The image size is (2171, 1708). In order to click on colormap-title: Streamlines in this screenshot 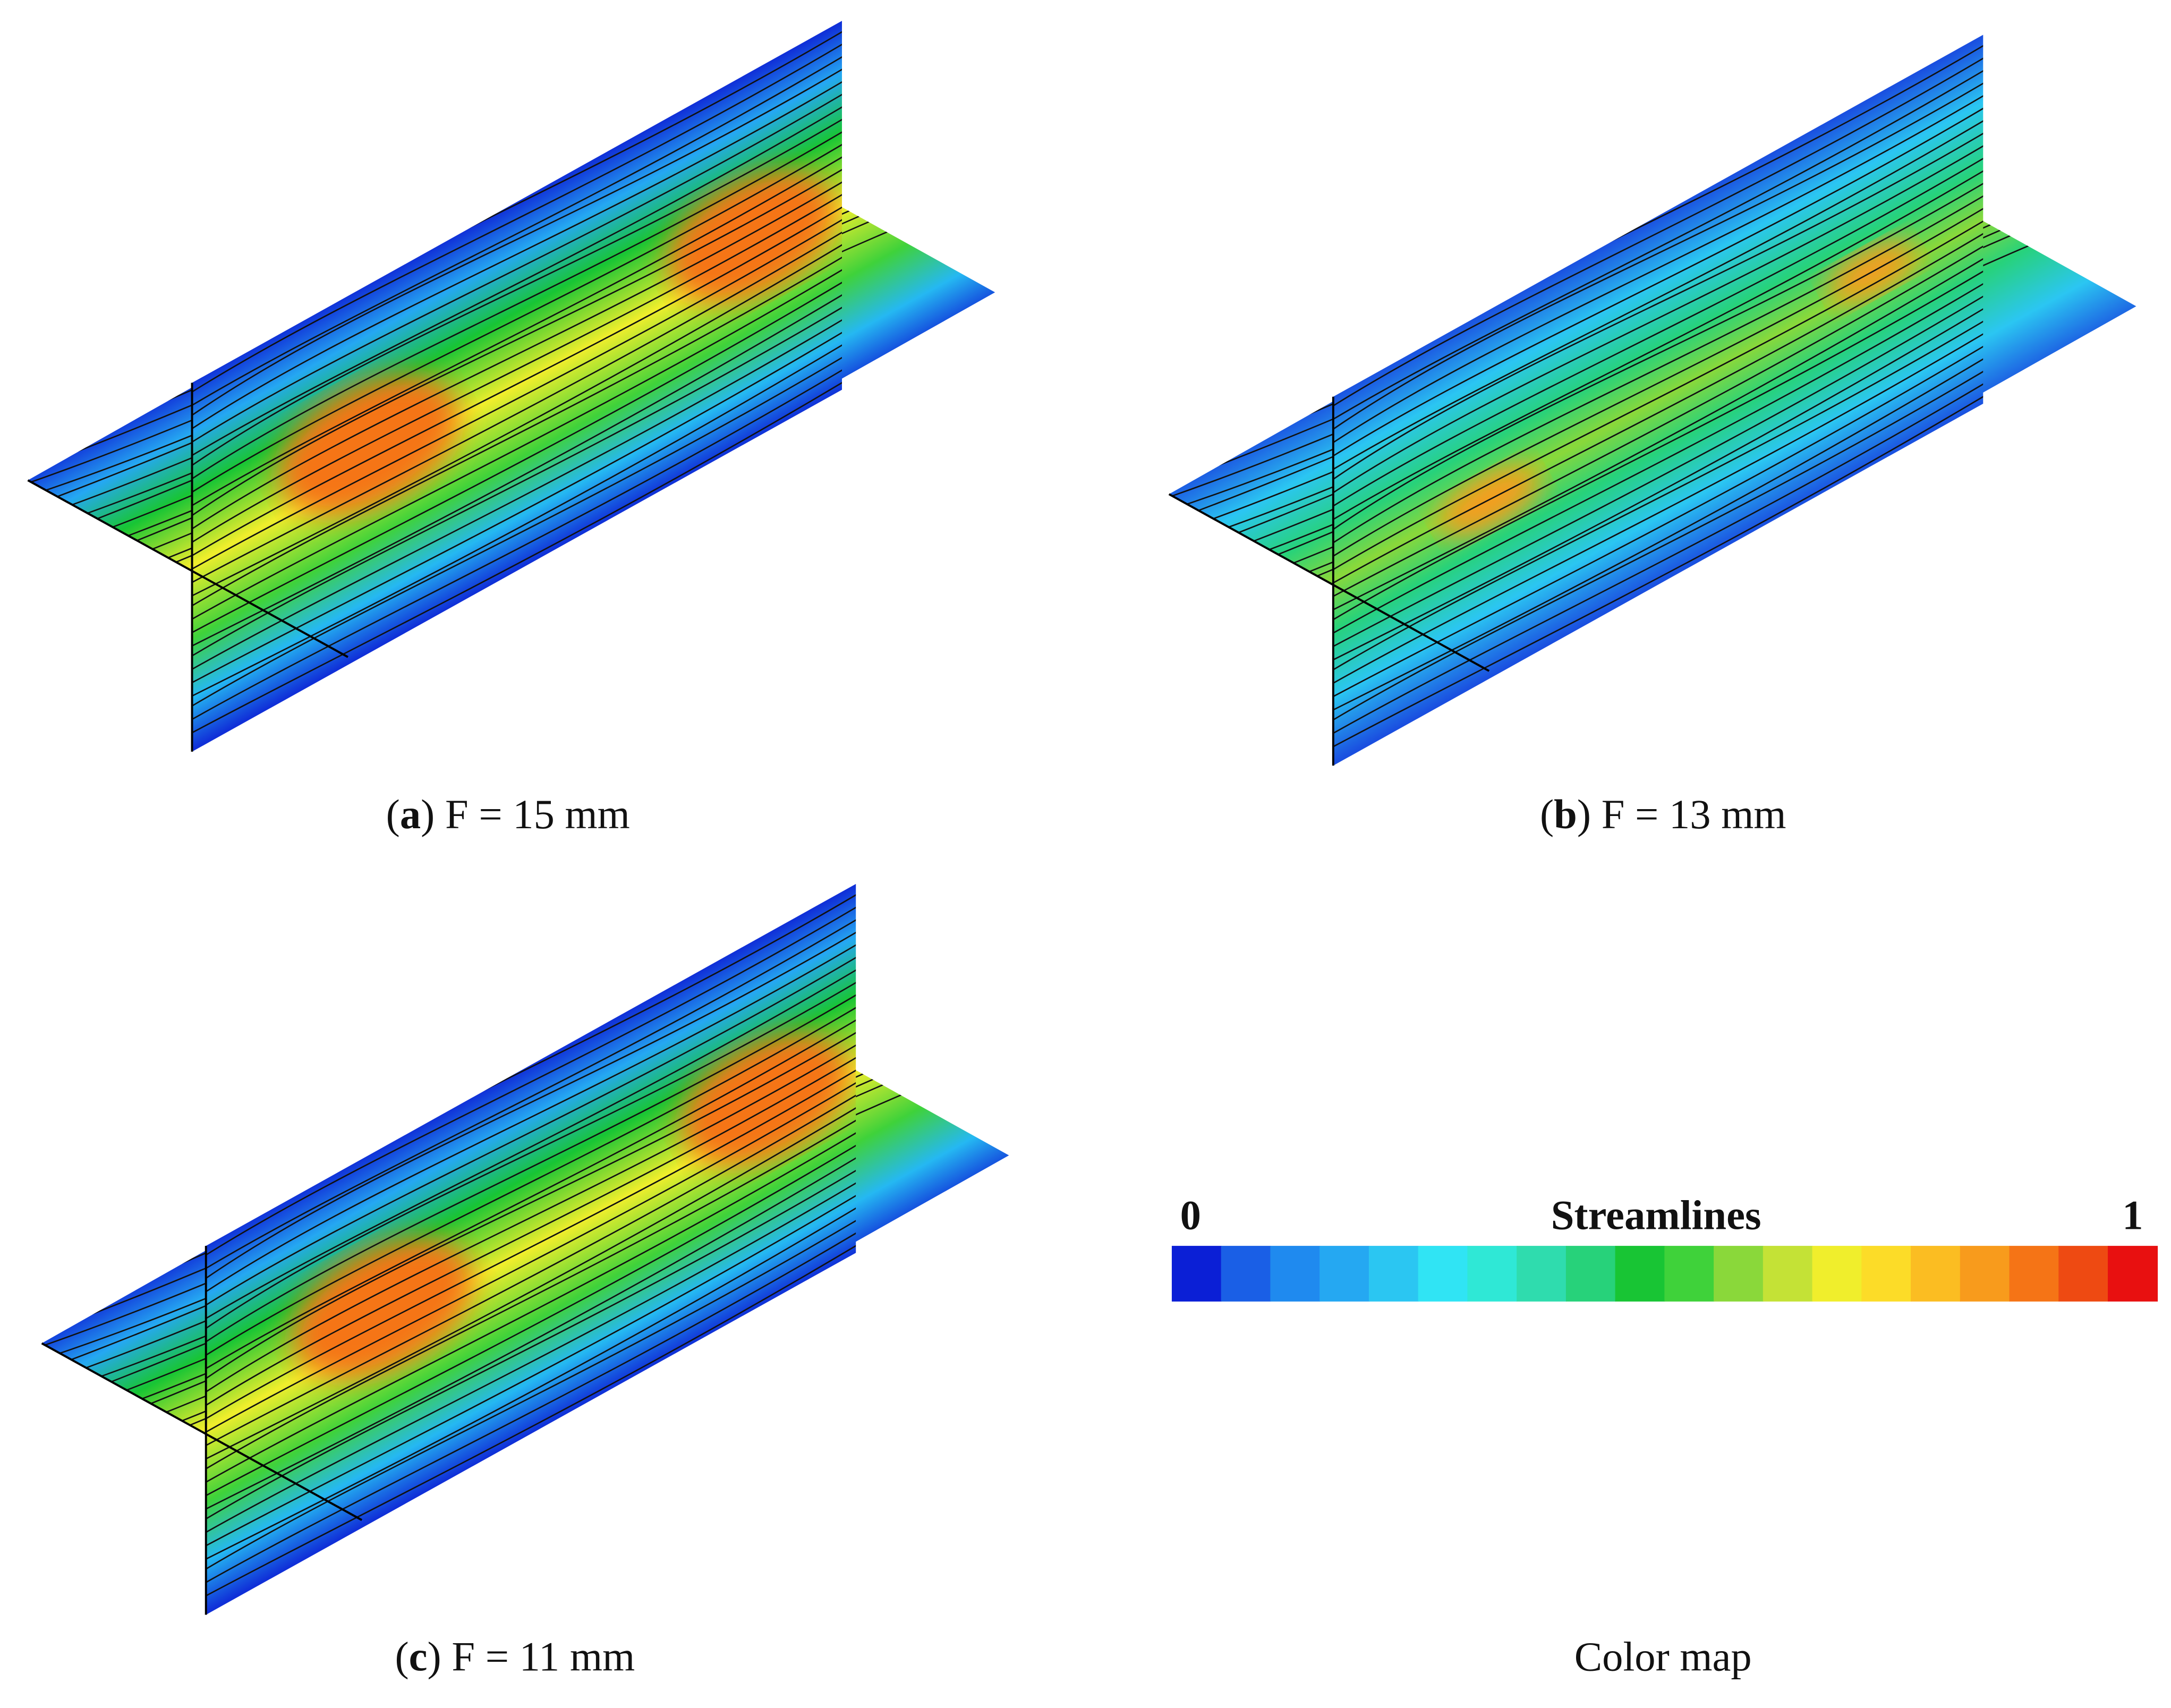, I will do `click(1656, 1216)`.